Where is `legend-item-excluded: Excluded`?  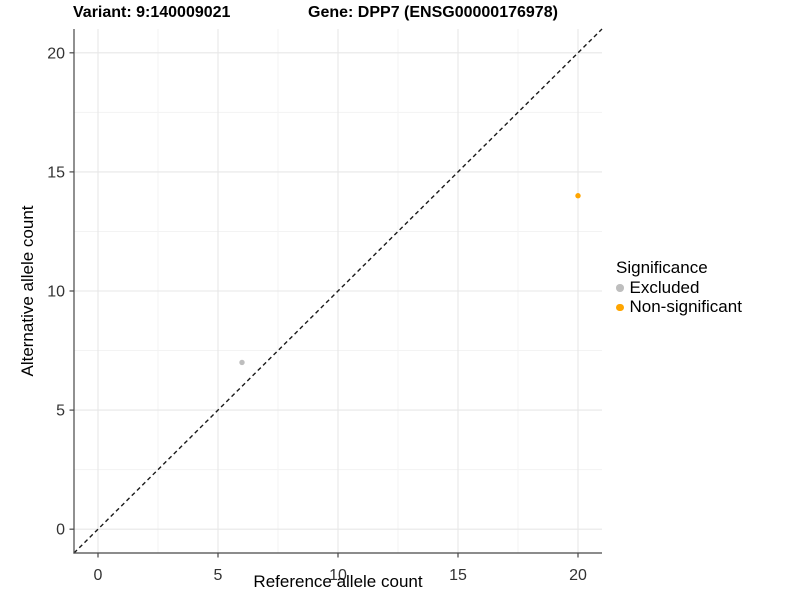
legend-item-excluded: Excluded is located at coordinates (679, 288).